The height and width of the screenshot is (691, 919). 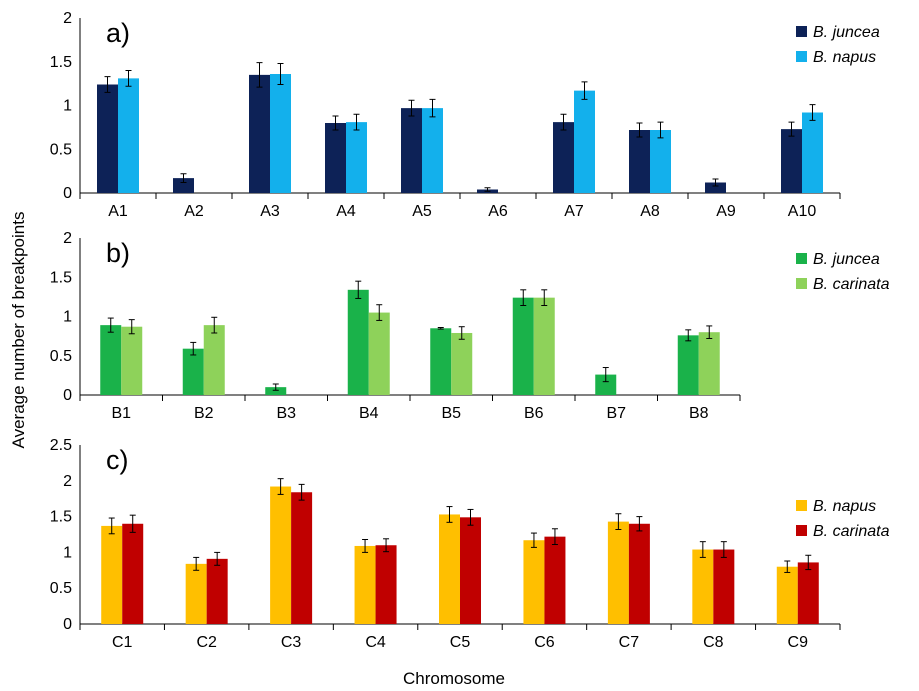 I want to click on x-tick-label: C7, so click(x=629, y=642).